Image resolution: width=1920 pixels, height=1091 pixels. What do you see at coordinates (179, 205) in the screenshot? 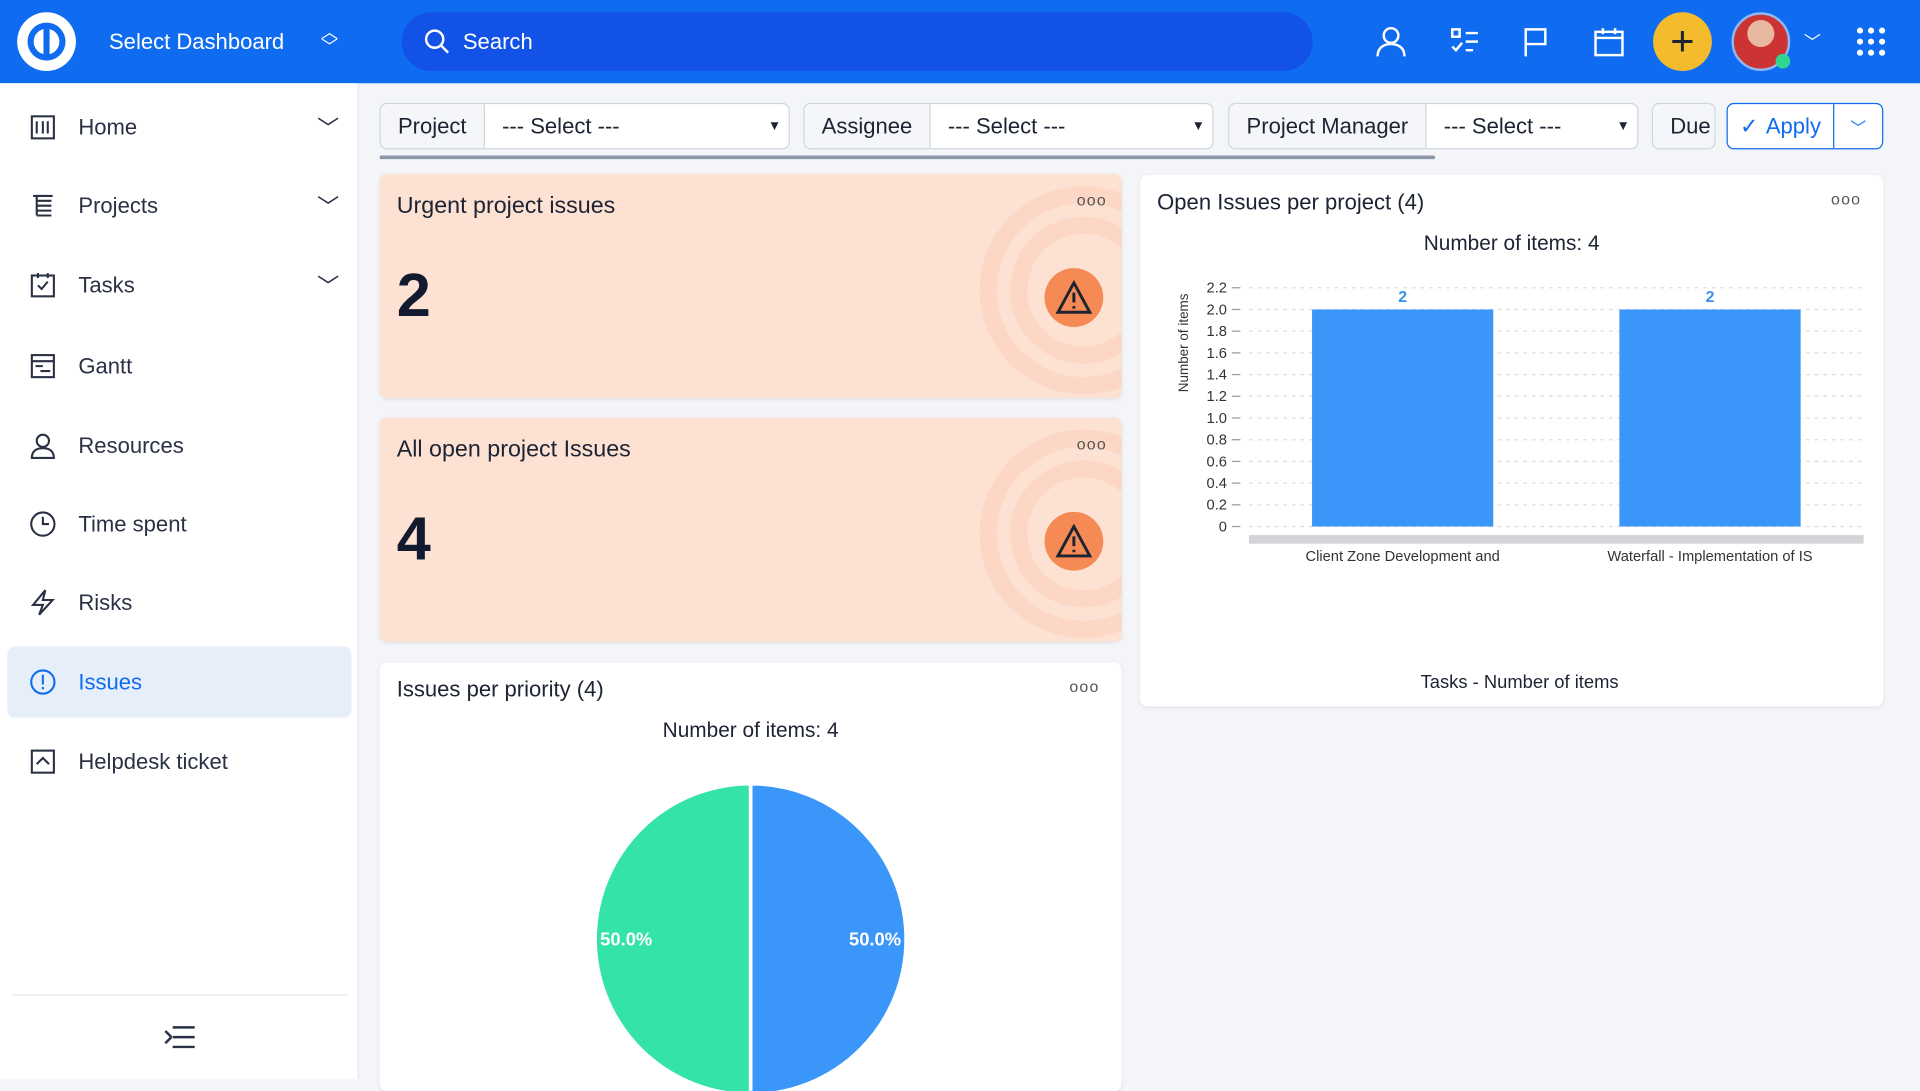
I see `sidebar-item-projects: Projects ﹀` at bounding box center [179, 205].